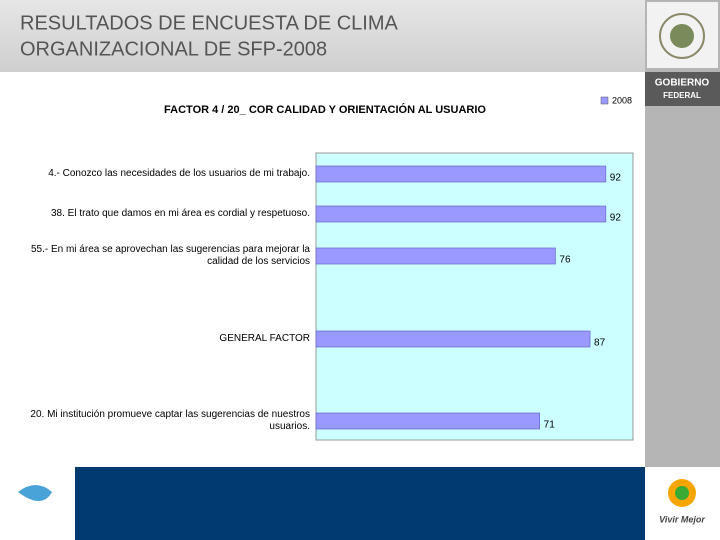 This screenshot has width=720, height=540. I want to click on brand-box, so click(682, 89).